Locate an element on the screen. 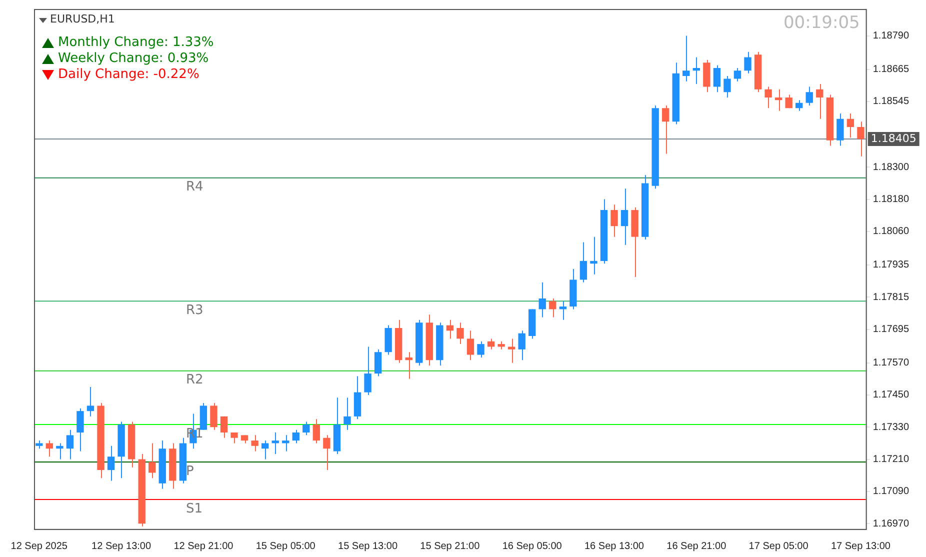 The width and height of the screenshot is (926, 557). ref-line-label: R3 is located at coordinates (195, 310).